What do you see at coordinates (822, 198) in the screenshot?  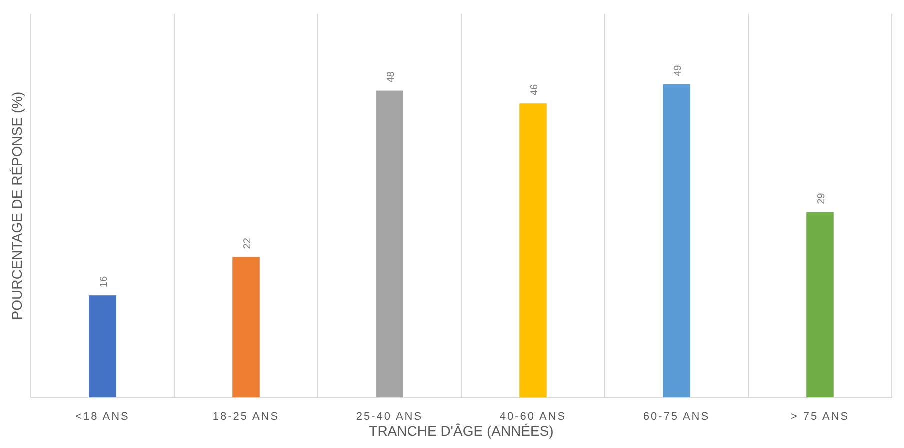 I see `data-label: 29` at bounding box center [822, 198].